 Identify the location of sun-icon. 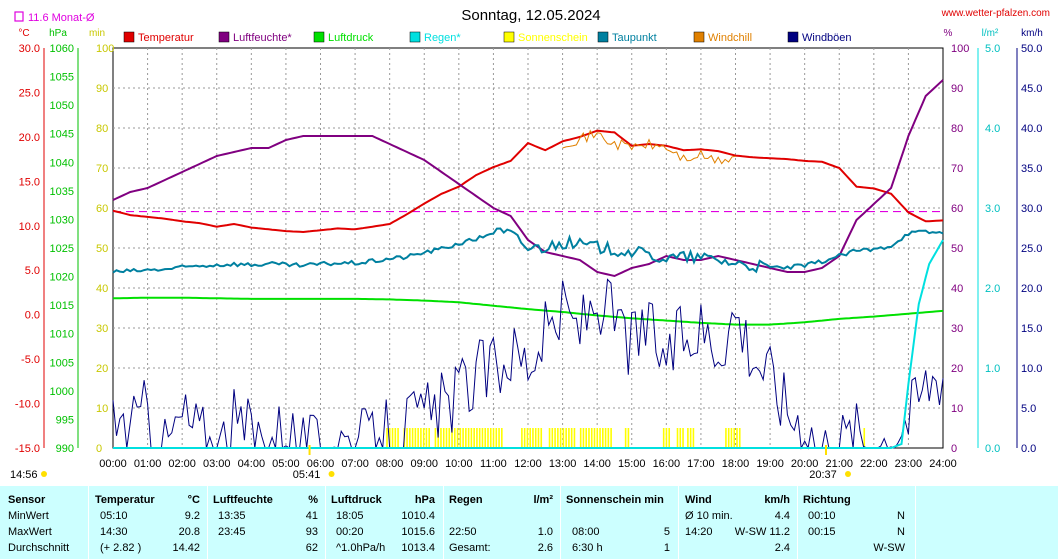
(44, 474).